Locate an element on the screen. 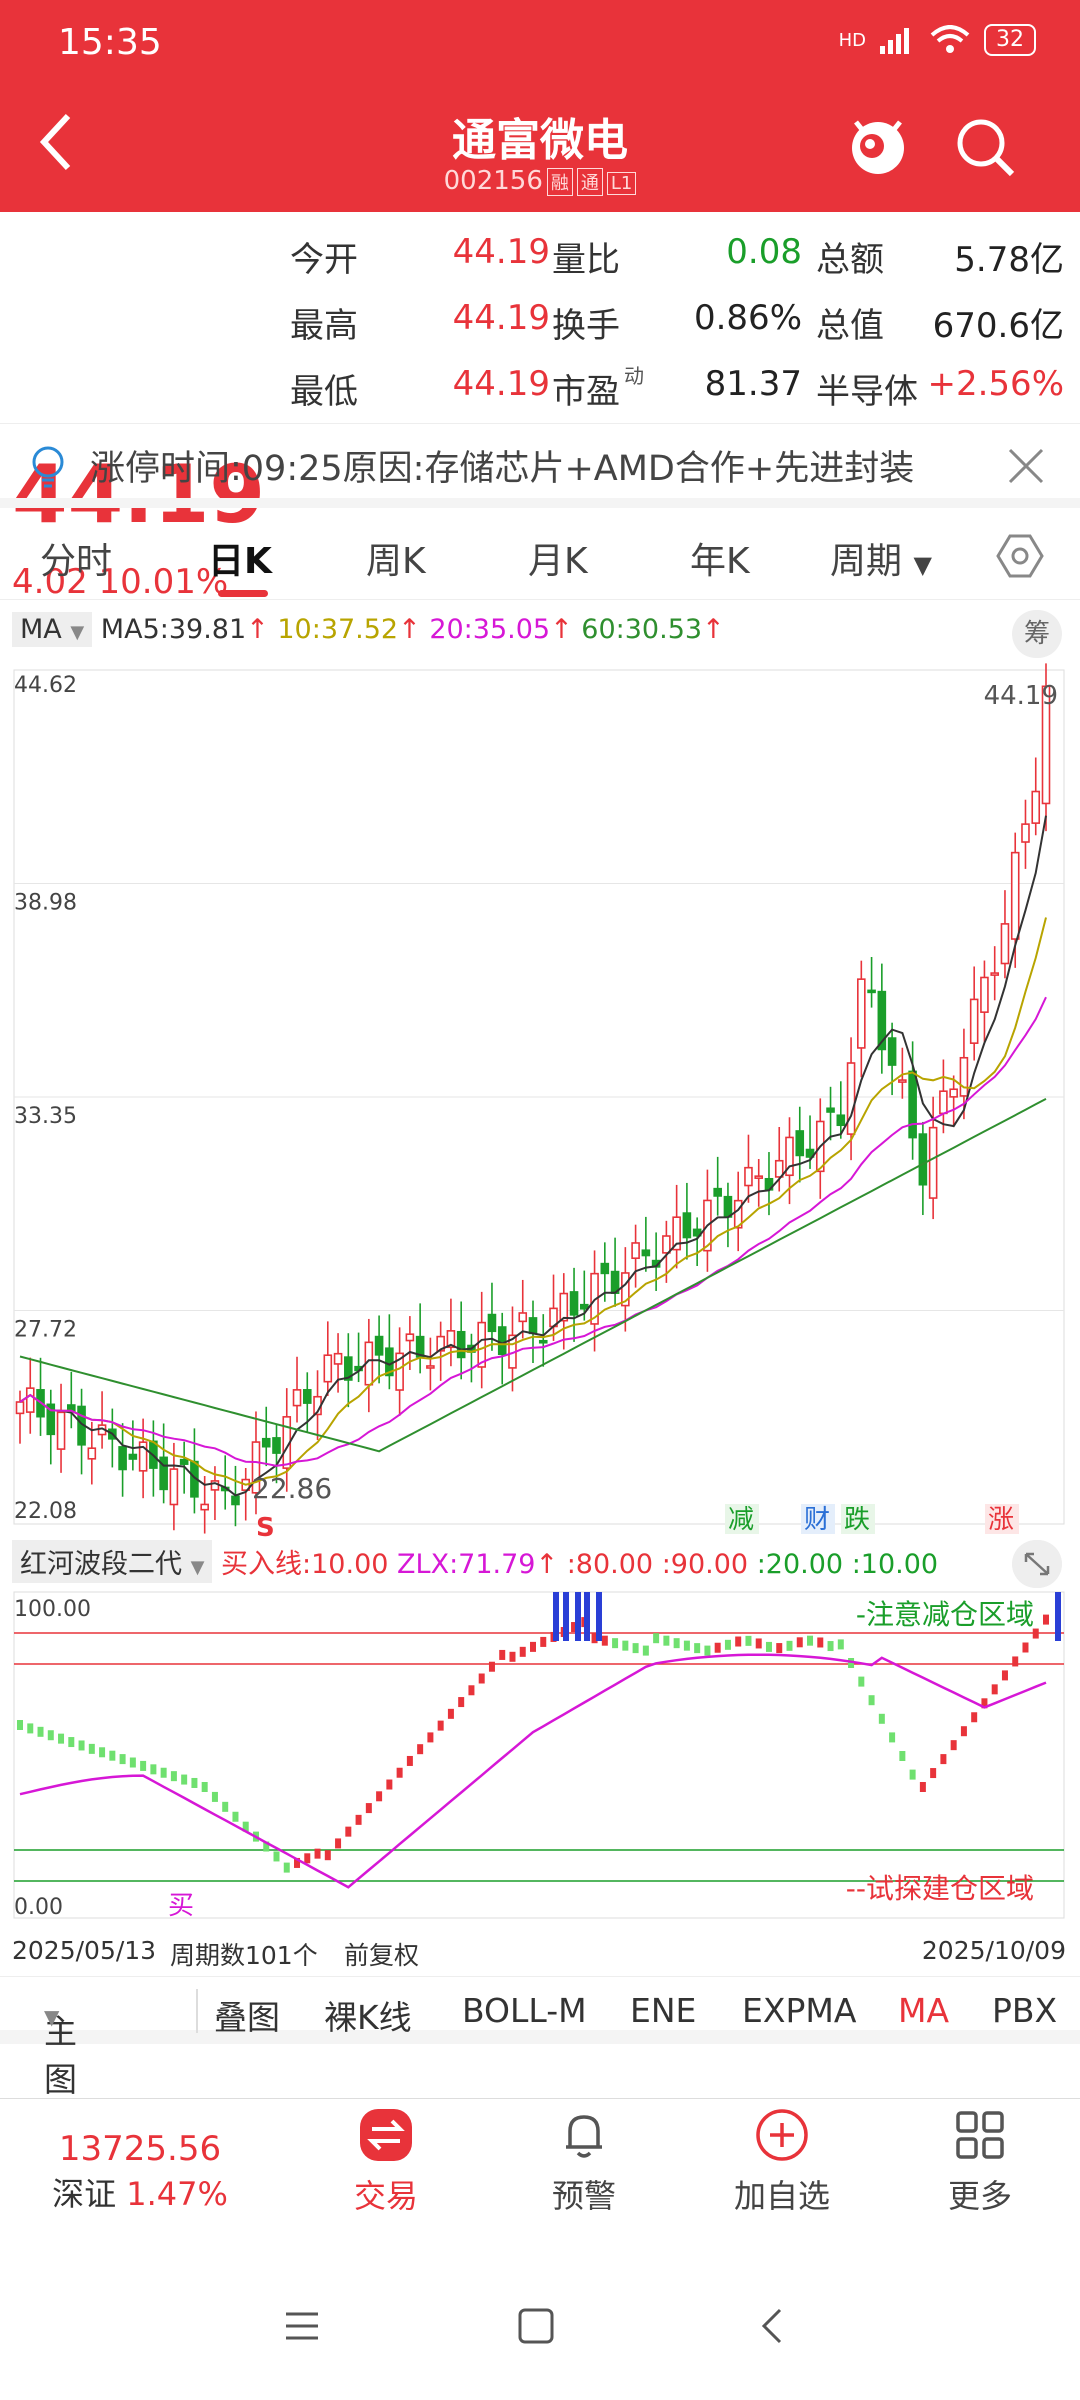 This screenshot has width=1080, height=2400. nav-alert: 预警 is located at coordinates (584, 2162).